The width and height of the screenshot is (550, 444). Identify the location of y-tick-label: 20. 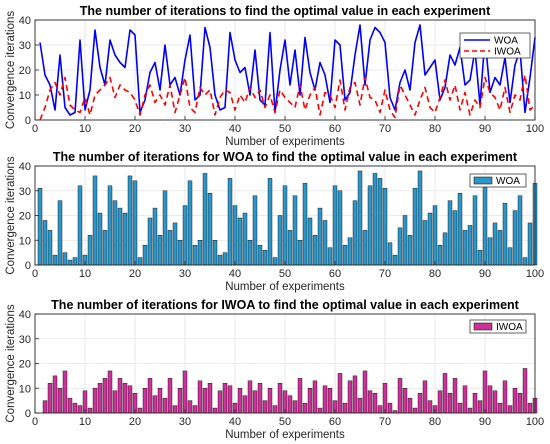
(25, 365).